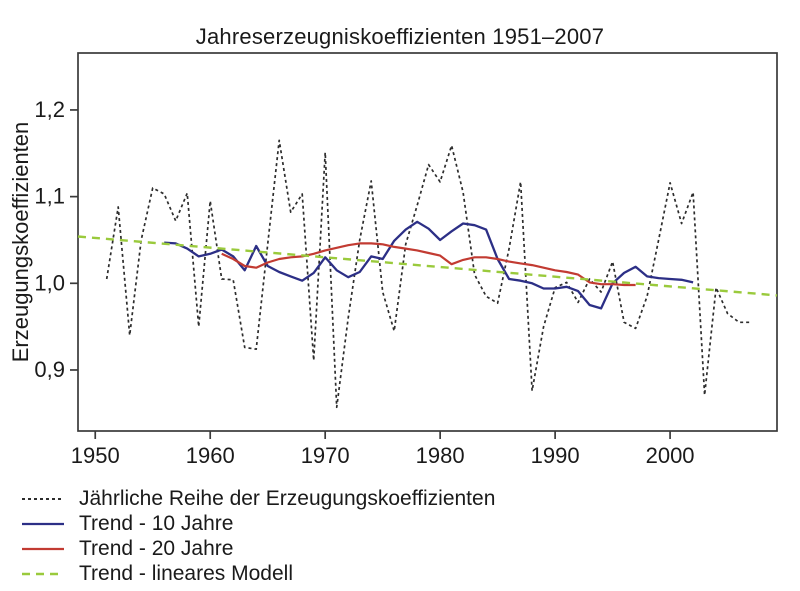 This screenshot has height=591, width=800. What do you see at coordinates (49, 109) in the screenshot?
I see `svg-text: 1,2` at bounding box center [49, 109].